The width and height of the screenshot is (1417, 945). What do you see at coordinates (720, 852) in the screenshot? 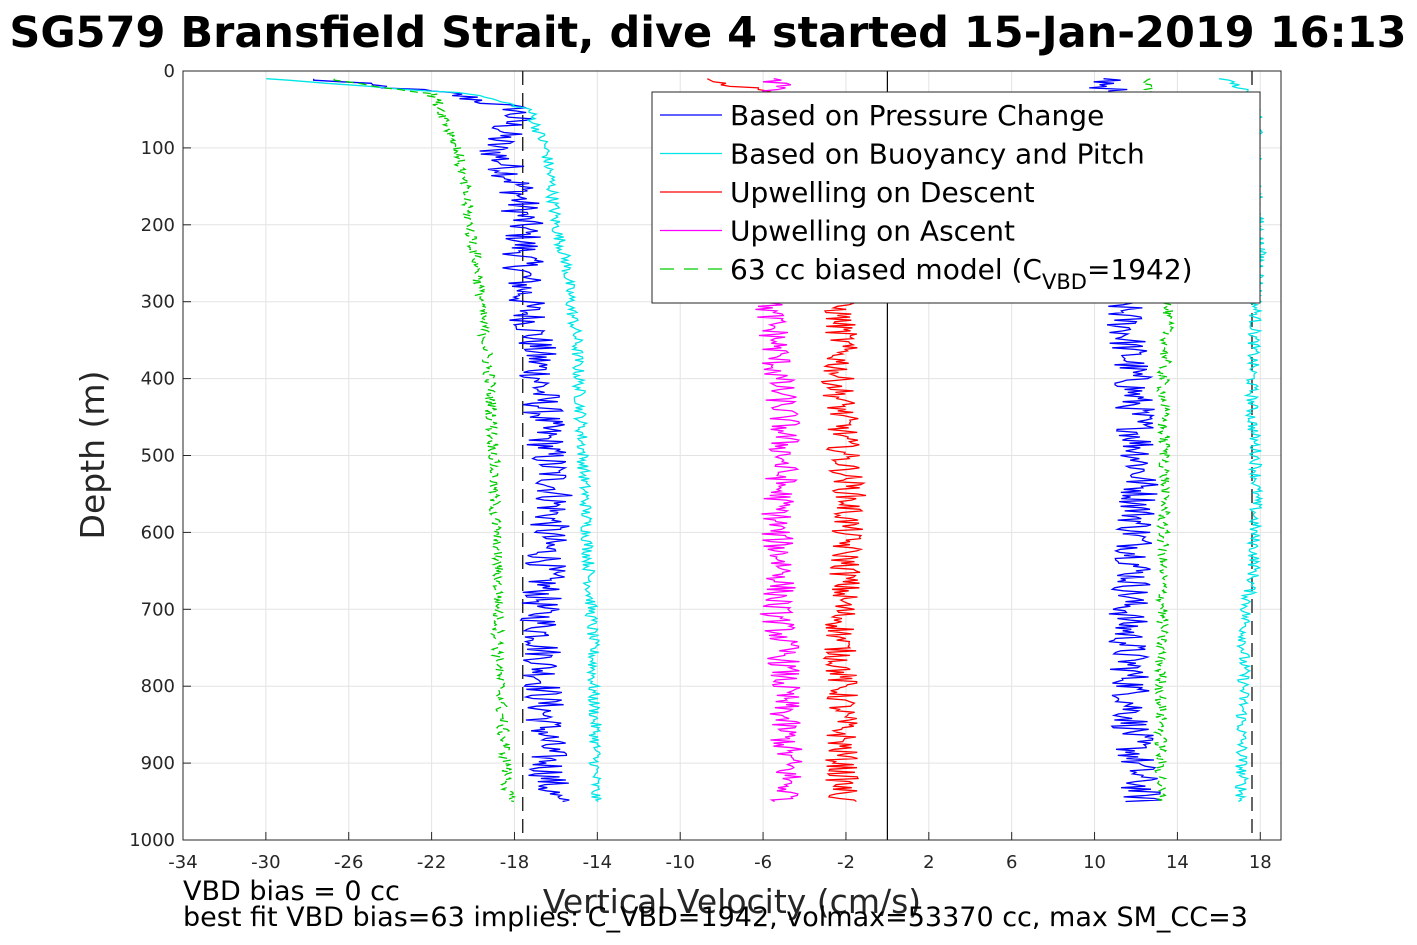
I see `x-tick-labels: -34 -30 -26 -22 -18 -14 -10 -6 -2 2 6 10 14 18` at bounding box center [720, 852].